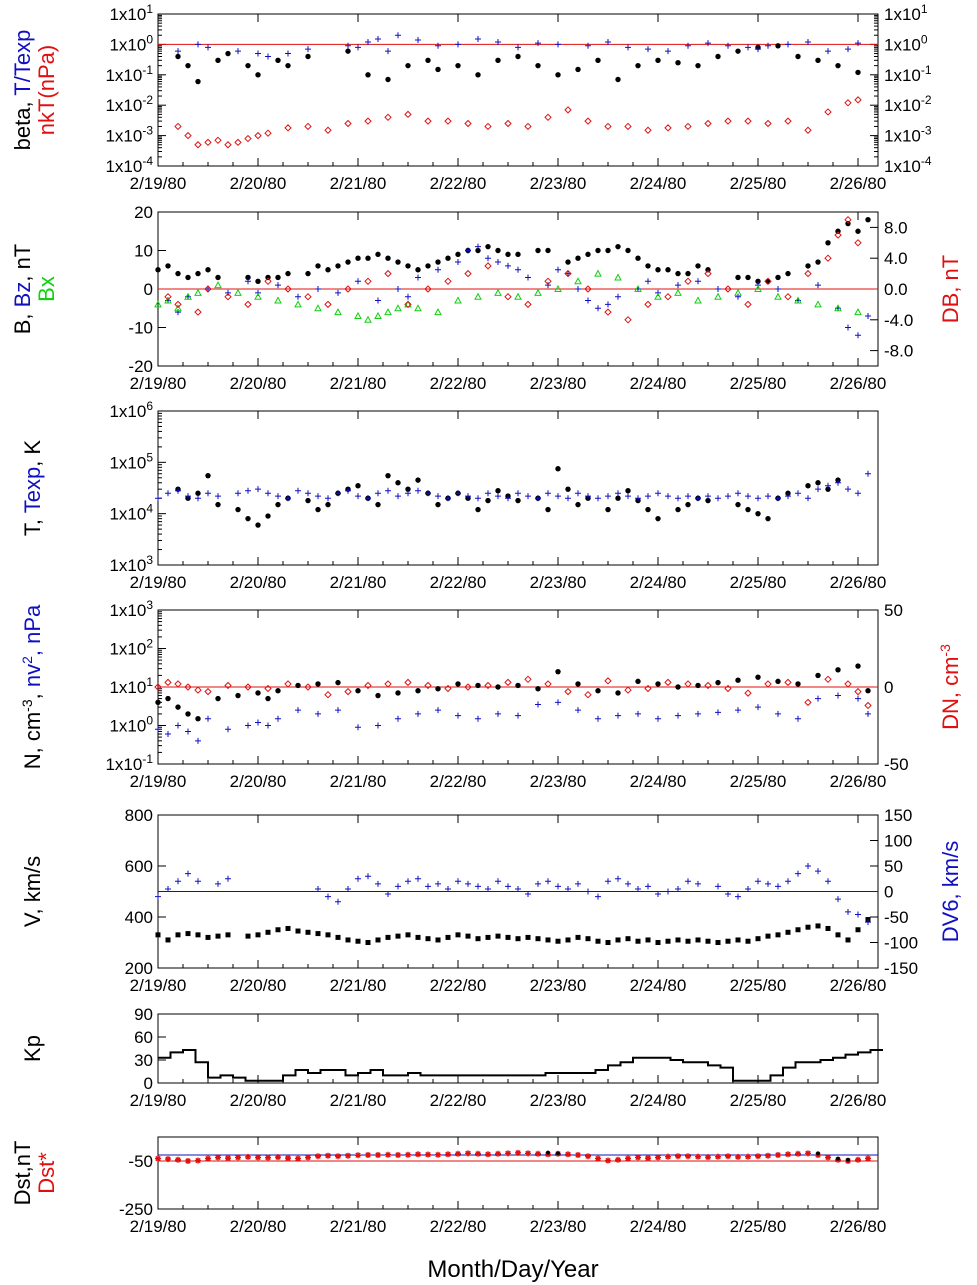 The height and width of the screenshot is (1285, 977). I want to click on y-tick-label: 1x10³, so click(131, 564).